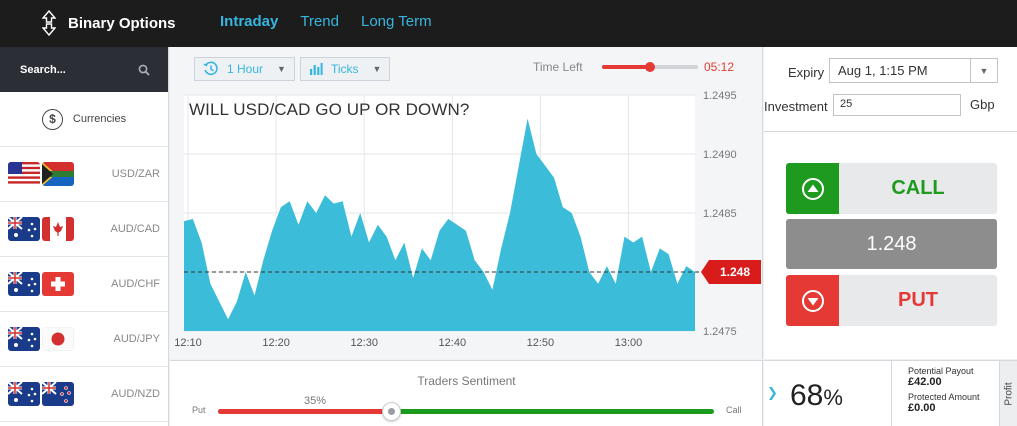 The height and width of the screenshot is (426, 1017). Describe the element at coordinates (626, 67) in the screenshot. I see `time-left-fill` at that location.